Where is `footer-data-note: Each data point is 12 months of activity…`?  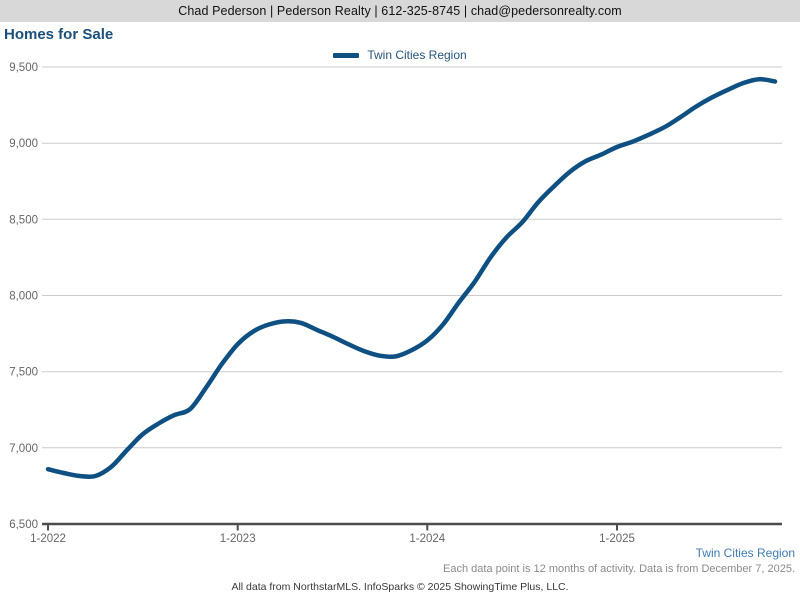
footer-data-note: Each data point is 12 months of activity… is located at coordinates (619, 569).